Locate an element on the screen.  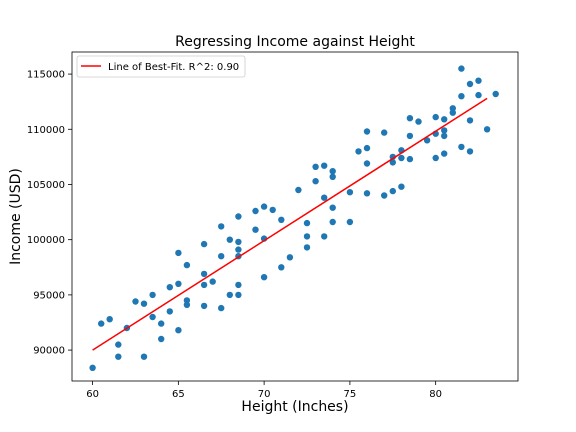
y-tick-label: 115000 is located at coordinates (46, 75).